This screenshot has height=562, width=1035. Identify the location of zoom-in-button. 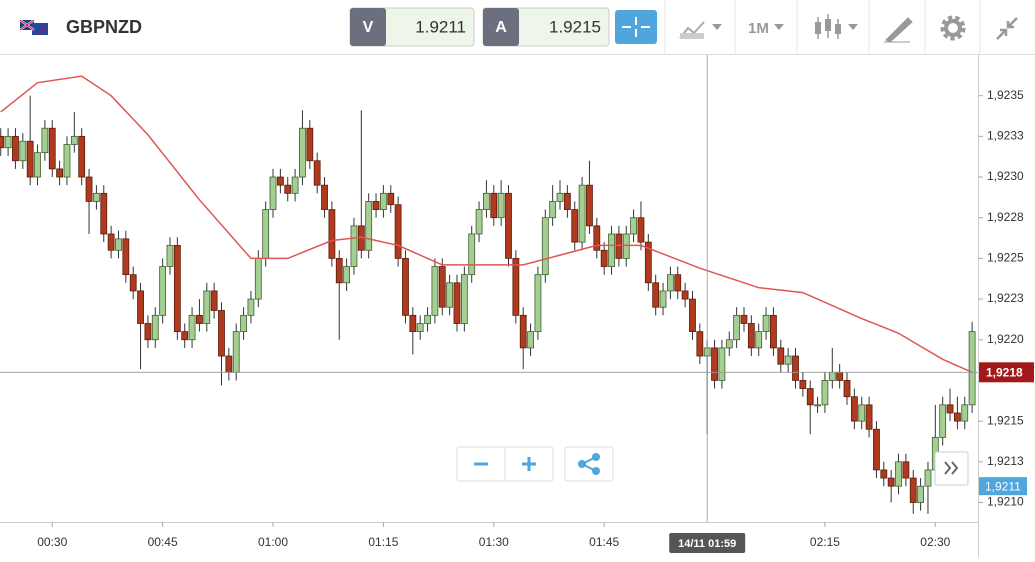
(529, 464).